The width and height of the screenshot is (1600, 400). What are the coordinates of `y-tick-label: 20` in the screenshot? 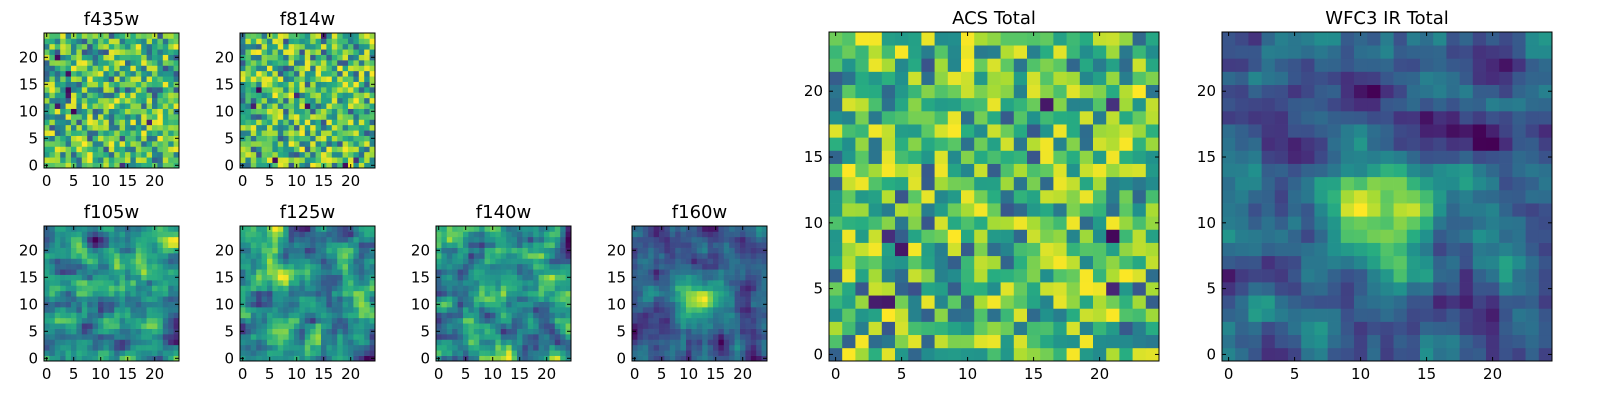 It's located at (616, 250).